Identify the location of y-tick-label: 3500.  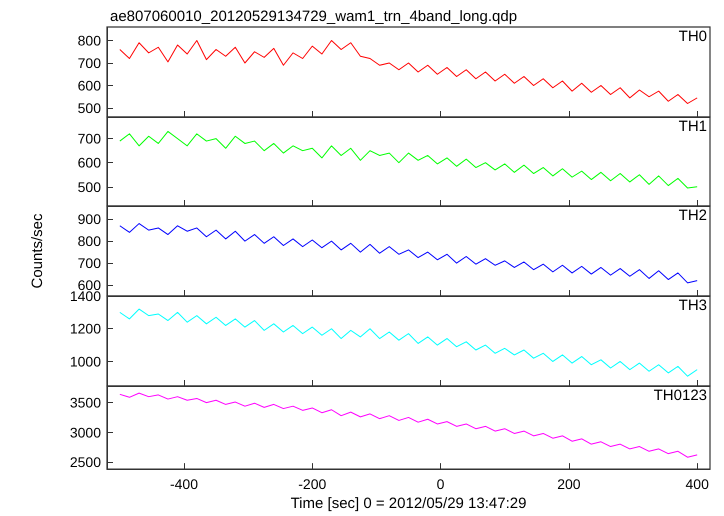
(86, 402).